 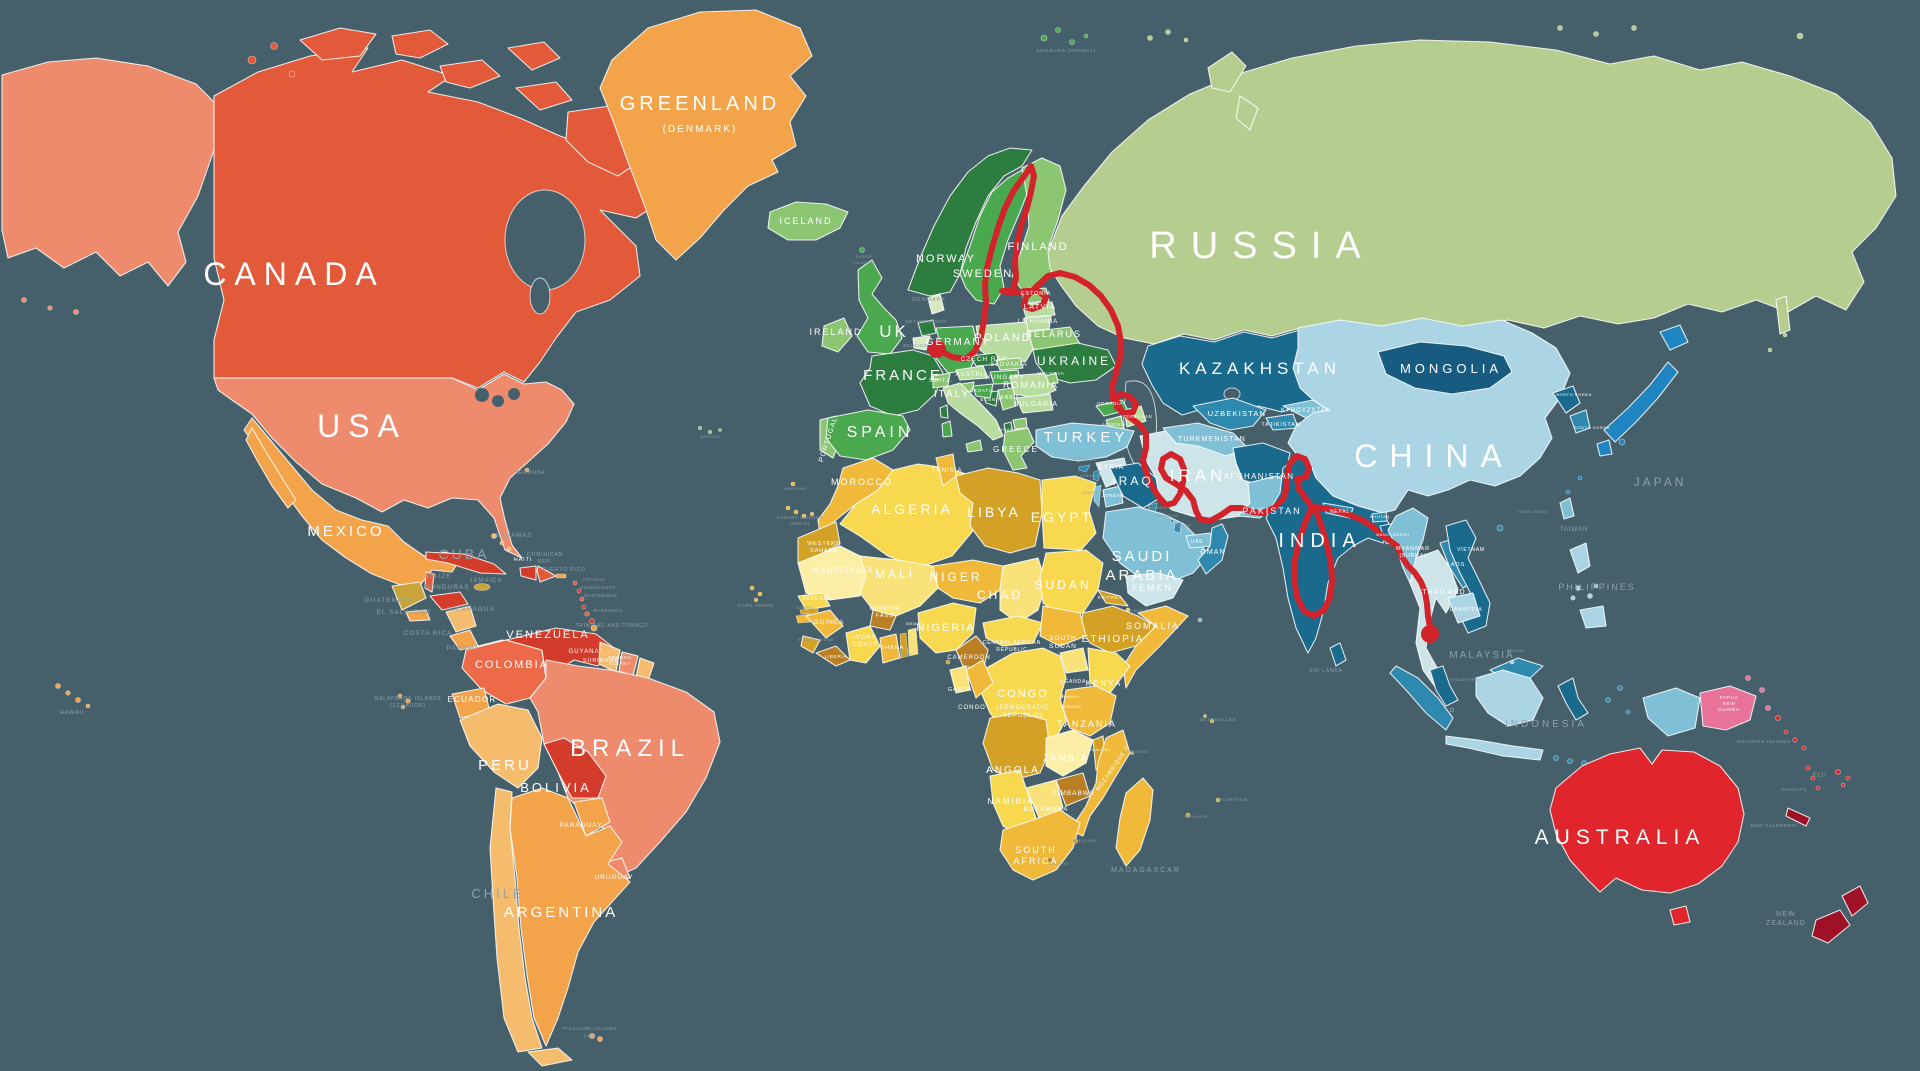 I want to click on label-vanuatu: VANUATU, so click(x=1794, y=789).